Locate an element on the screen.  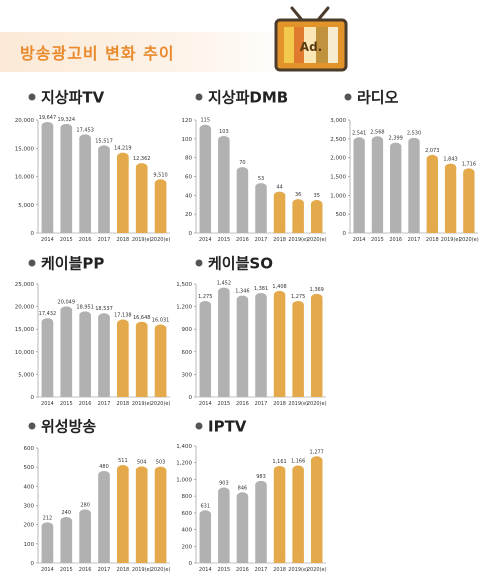
y-tick-label: 20,000 is located at coordinates (25, 121).